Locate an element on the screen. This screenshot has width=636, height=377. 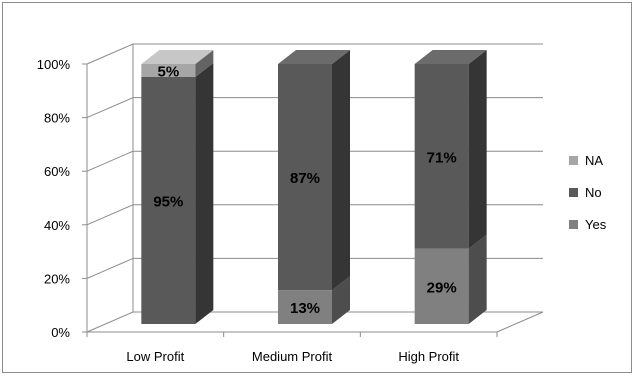
y-tick-label: 80% is located at coordinates (57, 118).